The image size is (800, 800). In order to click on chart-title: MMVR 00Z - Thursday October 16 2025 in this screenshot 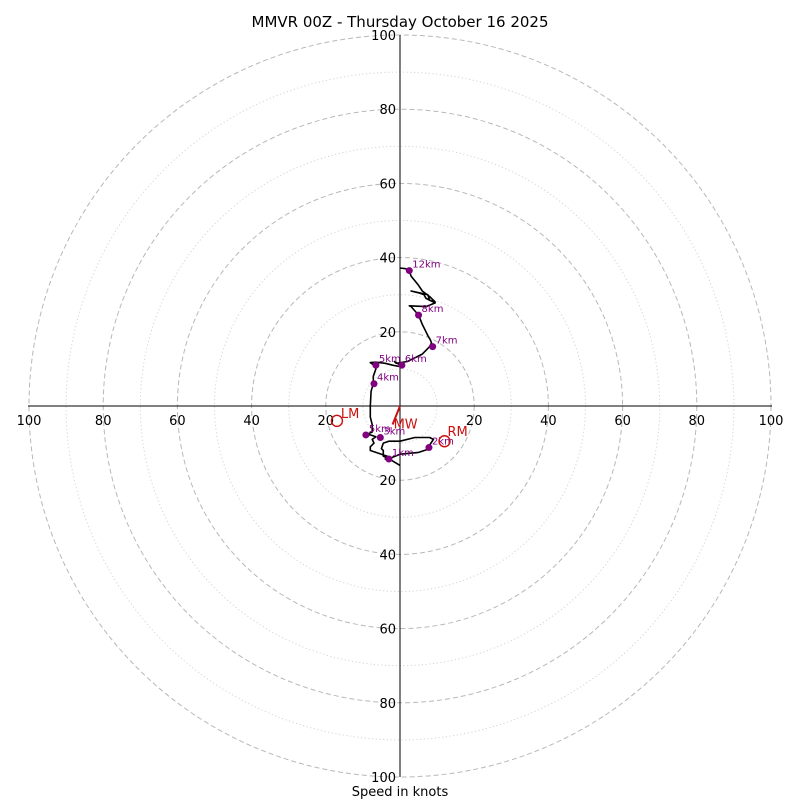, I will do `click(400, 22)`.